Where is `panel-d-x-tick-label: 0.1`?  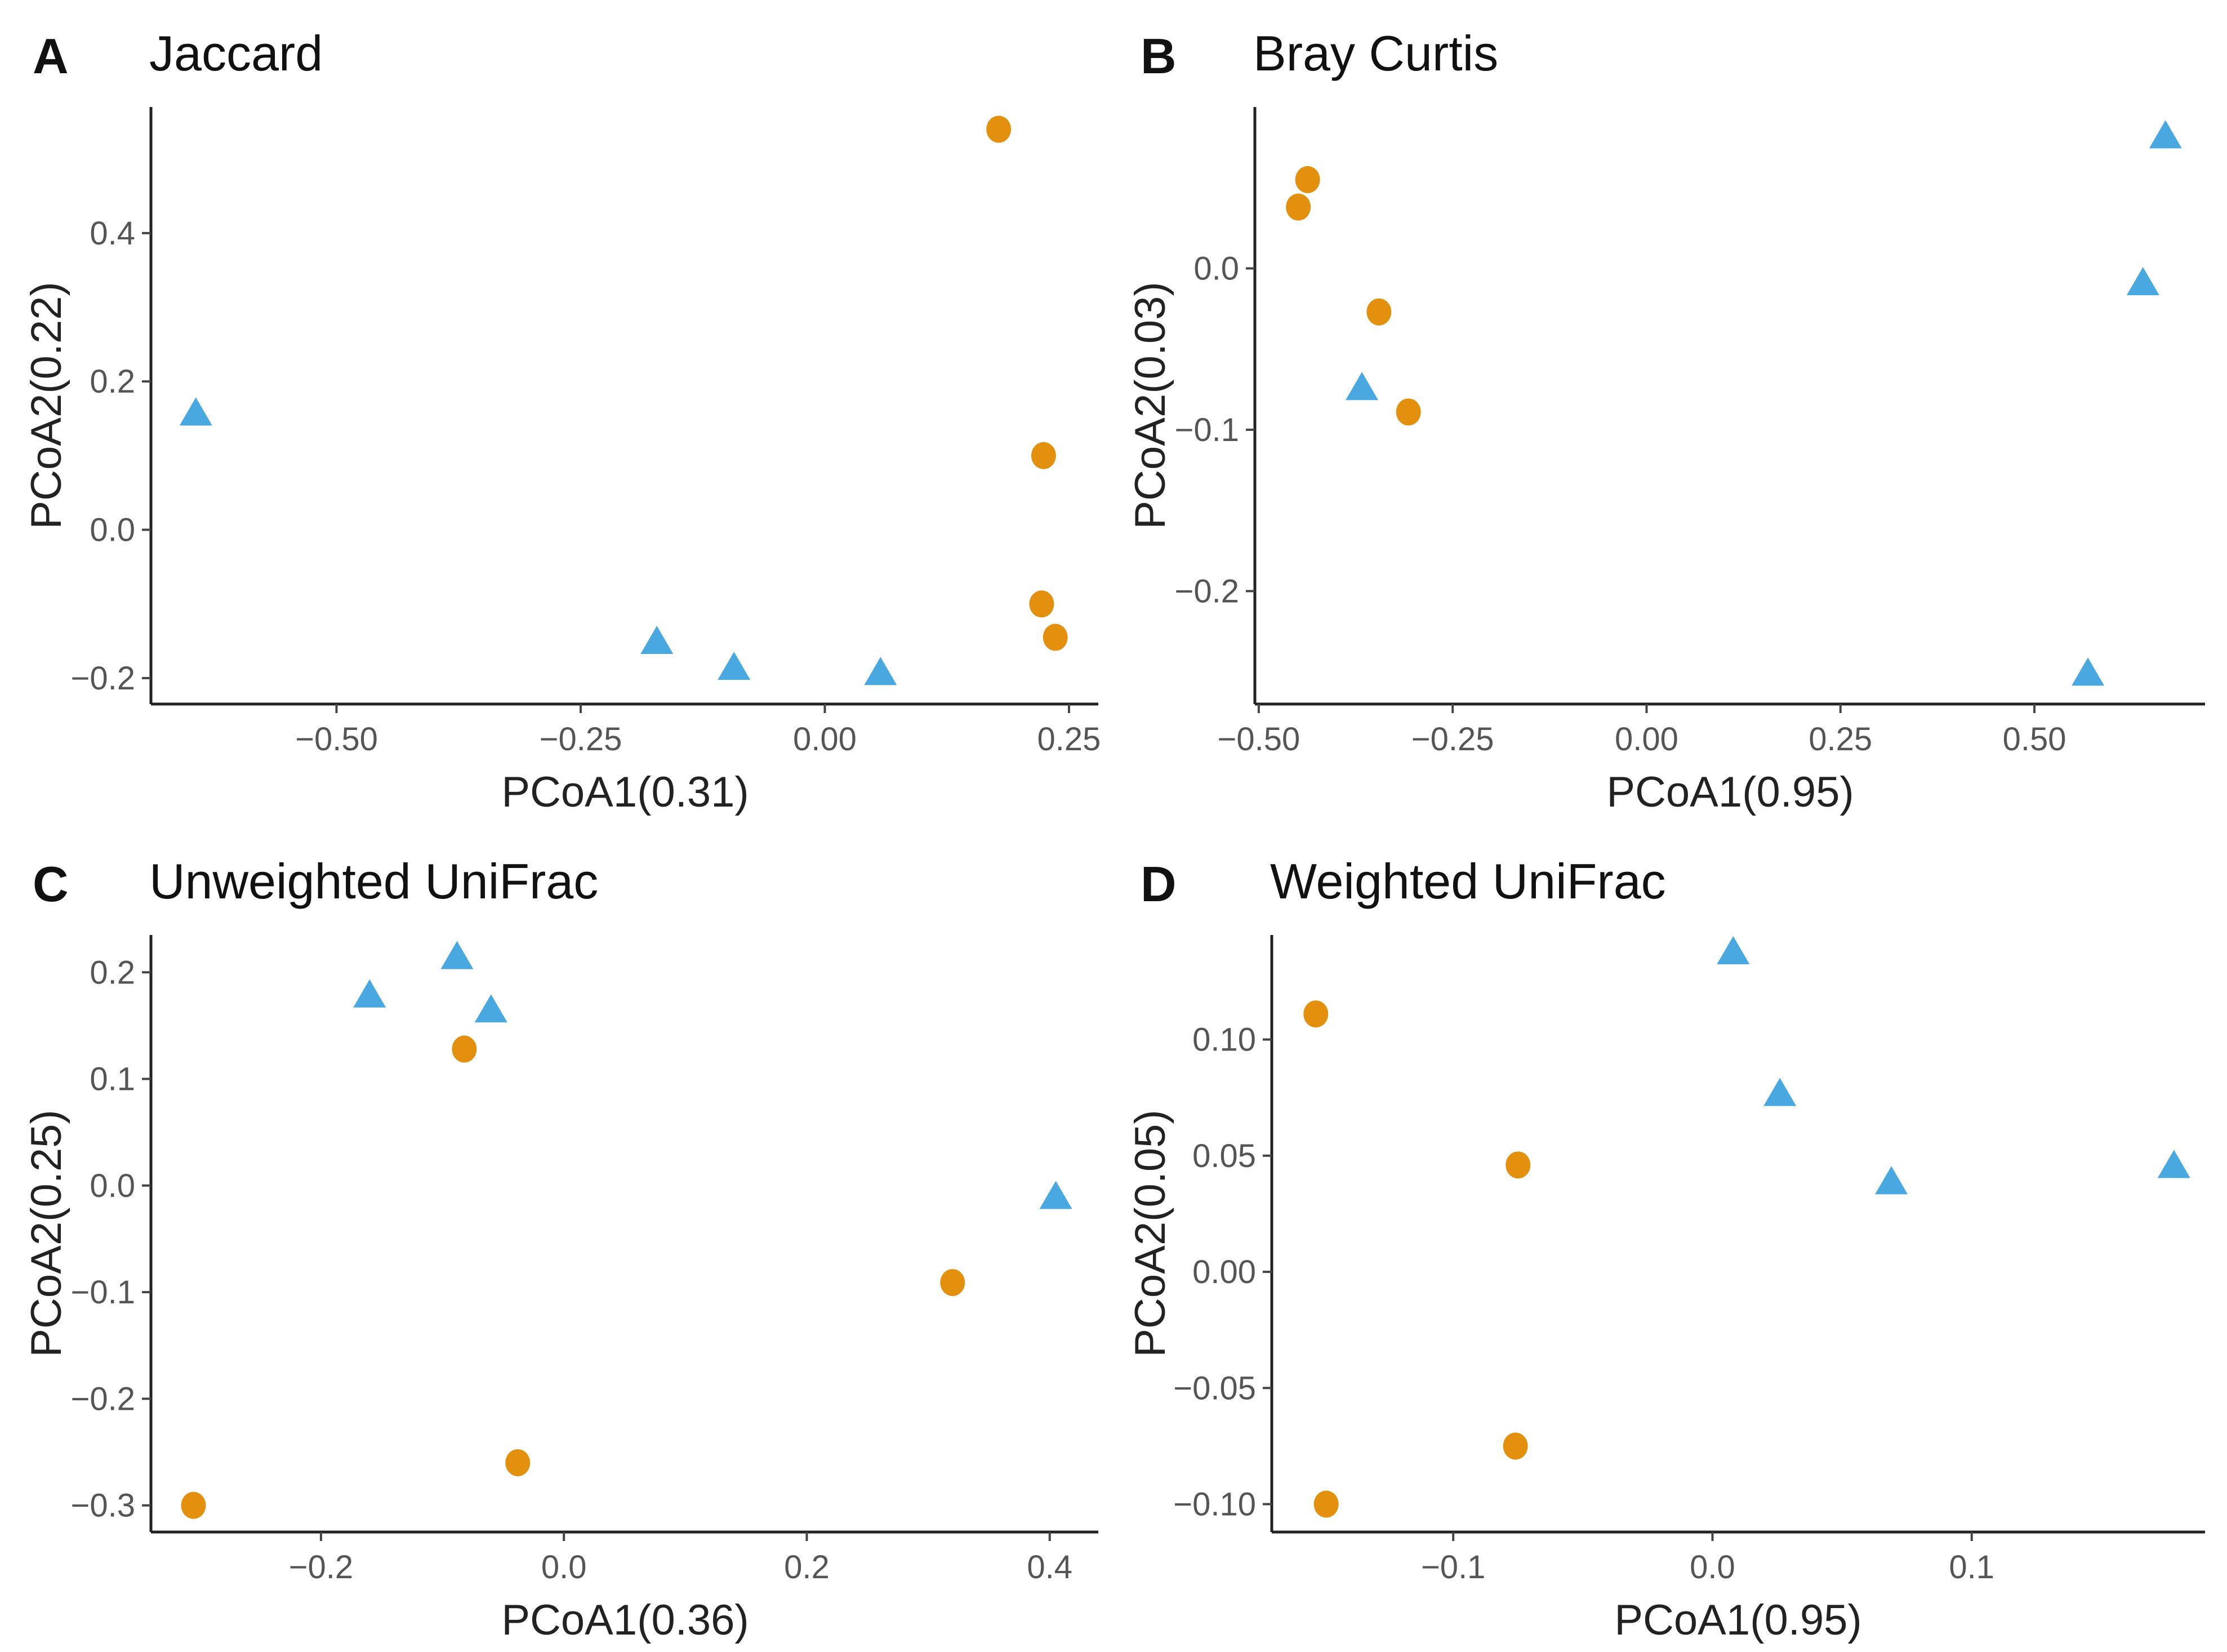
panel-d-x-tick-label: 0.1 is located at coordinates (1971, 1567).